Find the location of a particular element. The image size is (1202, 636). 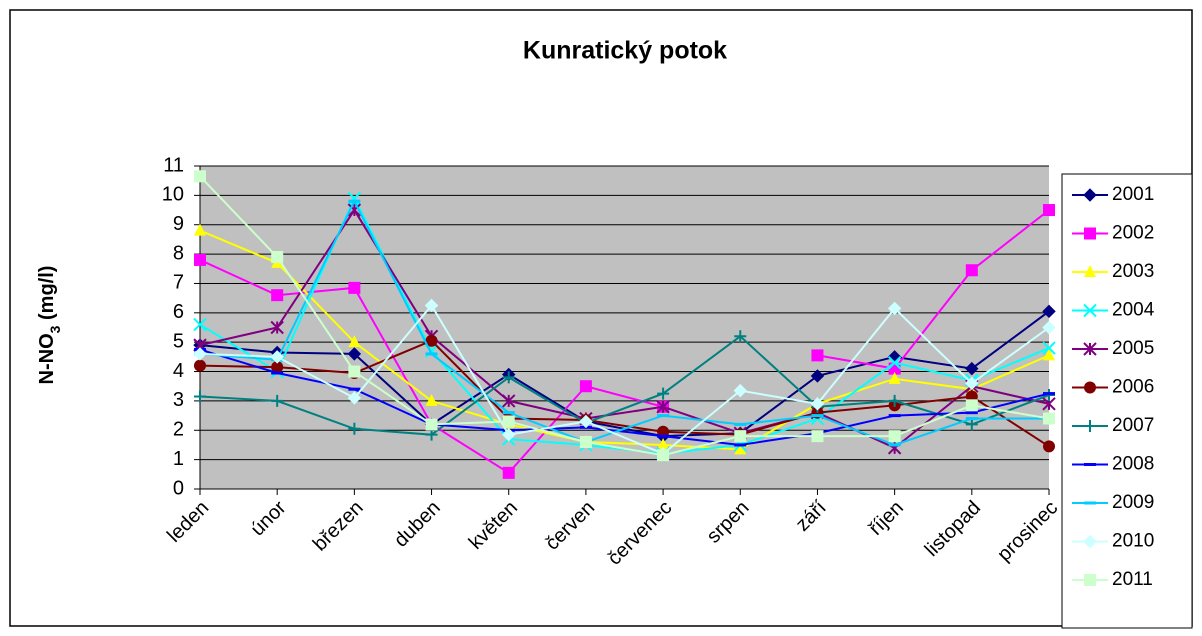

y-label-part: (mg/l) is located at coordinates (47, 296).